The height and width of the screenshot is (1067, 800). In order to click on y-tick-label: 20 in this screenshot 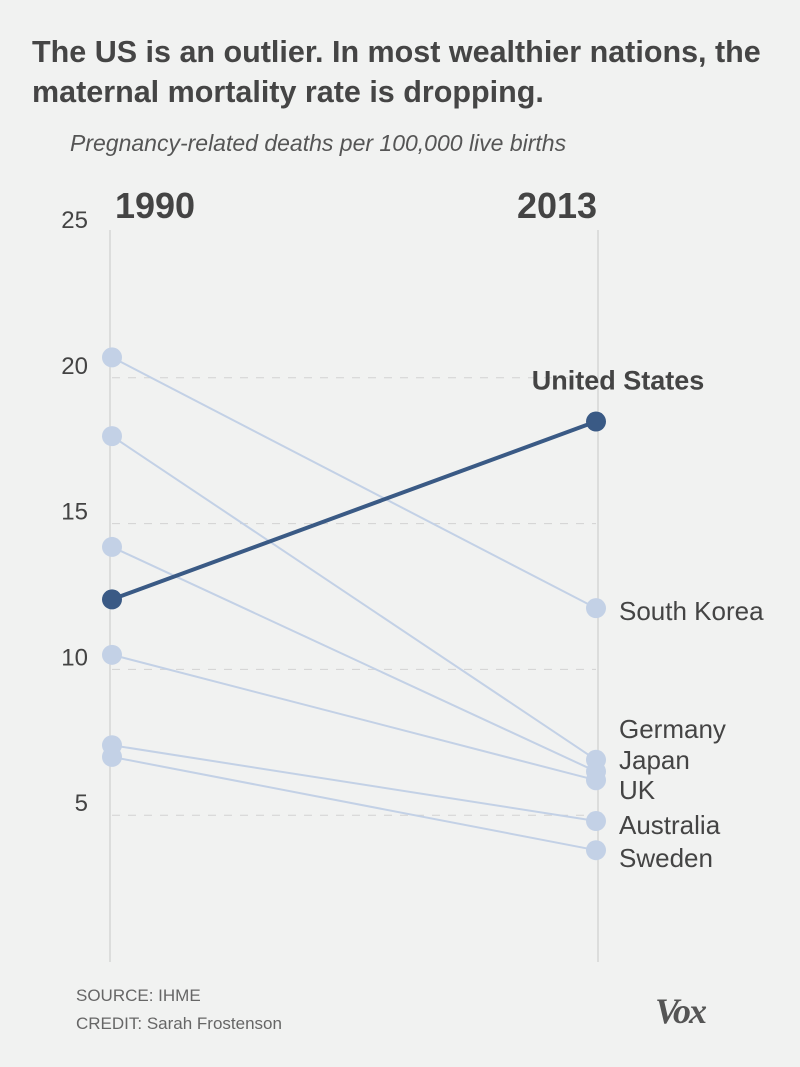, I will do `click(74, 366)`.